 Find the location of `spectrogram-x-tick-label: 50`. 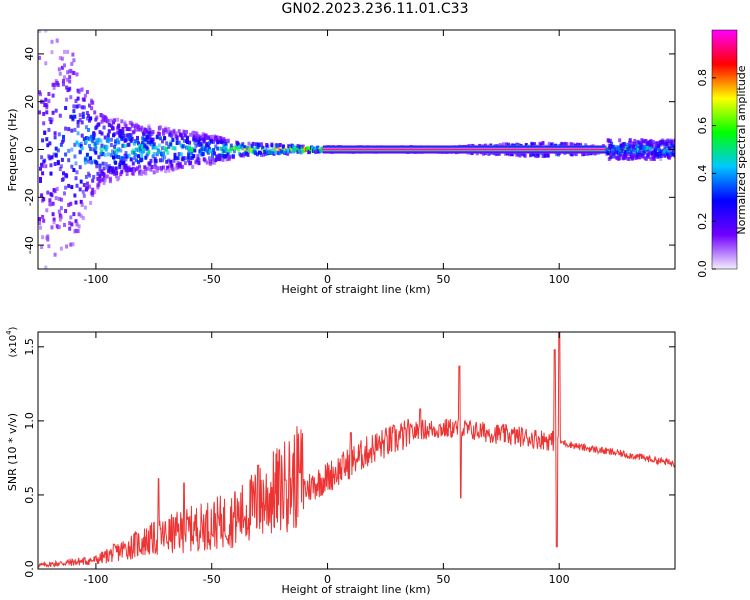

spectrogram-x-tick-label: 50 is located at coordinates (443, 279).